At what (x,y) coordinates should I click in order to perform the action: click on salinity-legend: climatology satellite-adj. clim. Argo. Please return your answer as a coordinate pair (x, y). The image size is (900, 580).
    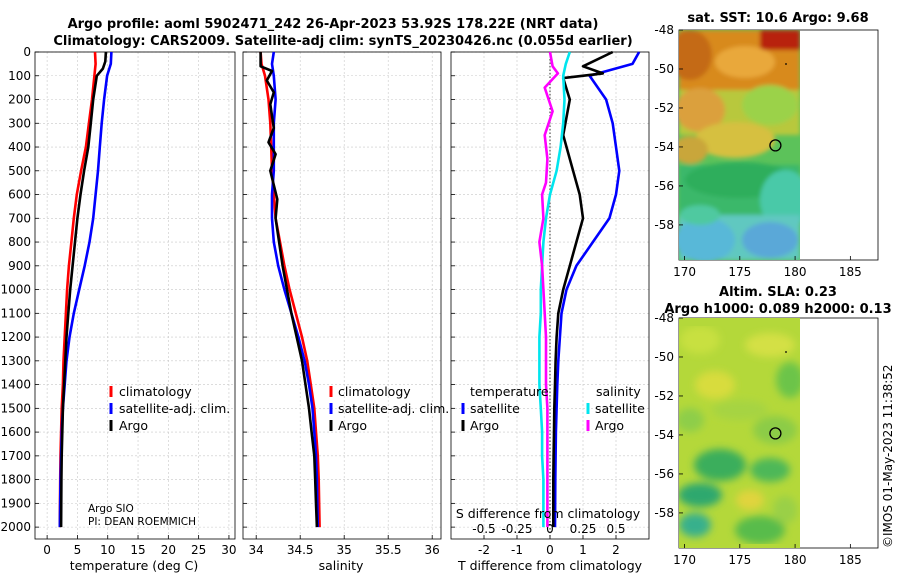
    Looking at the image, I should click on (389, 408).